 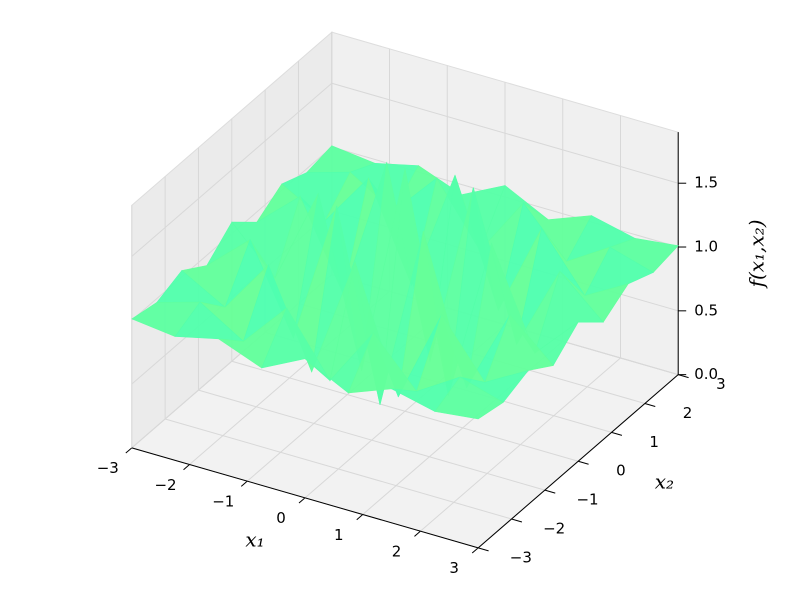 I want to click on y-tick-label: 0, so click(x=621, y=471).